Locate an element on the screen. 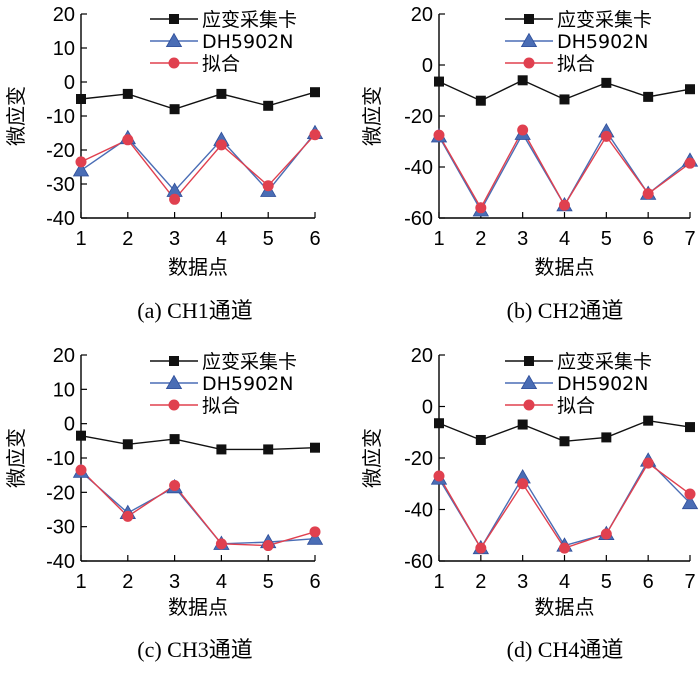 Image resolution: width=700 pixels, height=673 pixels. panel-caption: (a) CH1通道 is located at coordinates (194, 310).